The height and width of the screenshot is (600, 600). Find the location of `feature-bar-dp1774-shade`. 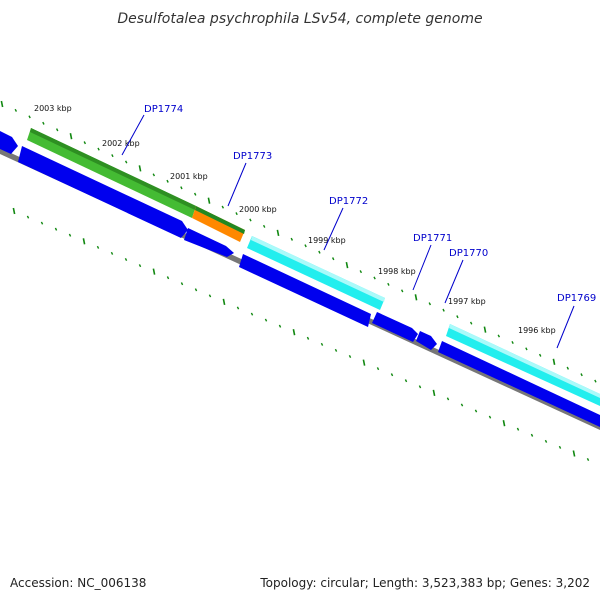

feature-bar-dp1774-shade is located at coordinates (113, 169).